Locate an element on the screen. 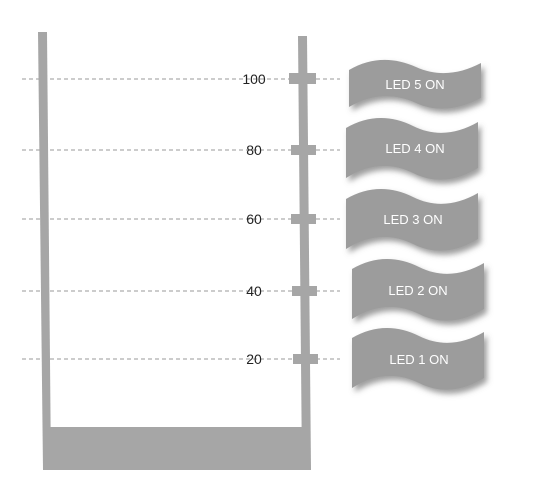  level-labels: 100 80 60 40 20 is located at coordinates (254, 219).